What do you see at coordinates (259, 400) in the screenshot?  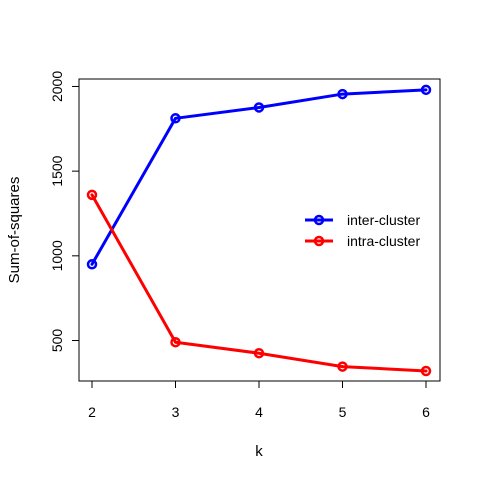 I see `x-axis: 2 3 4 5 6` at bounding box center [259, 400].